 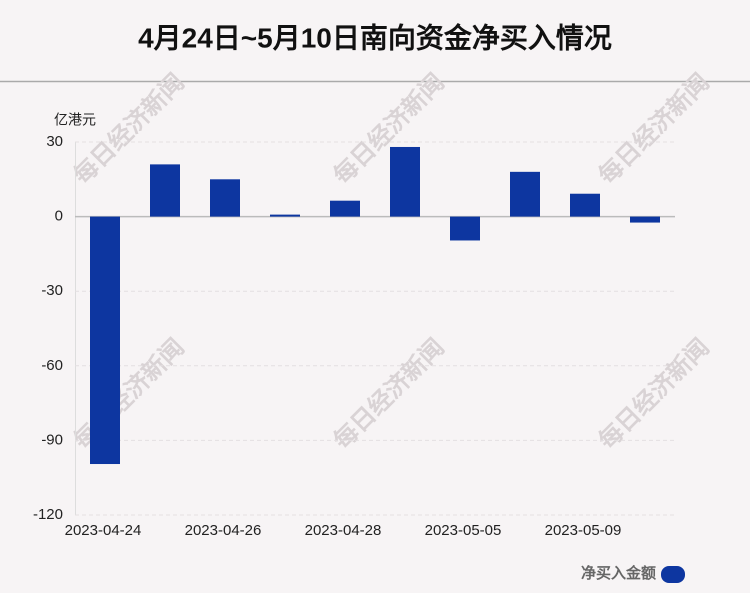 What do you see at coordinates (375, 37) in the screenshot?
I see `chart-title: 4月24日~5月10日南向资金净买入情况` at bounding box center [375, 37].